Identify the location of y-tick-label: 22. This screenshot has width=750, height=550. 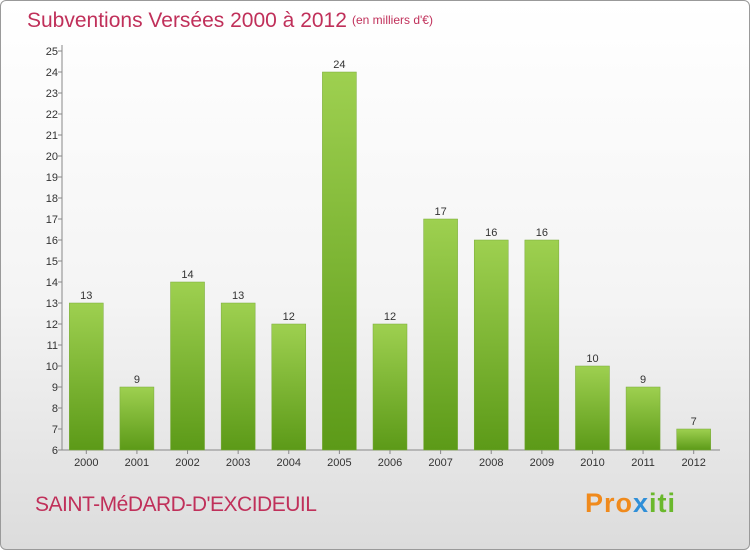
(52, 115).